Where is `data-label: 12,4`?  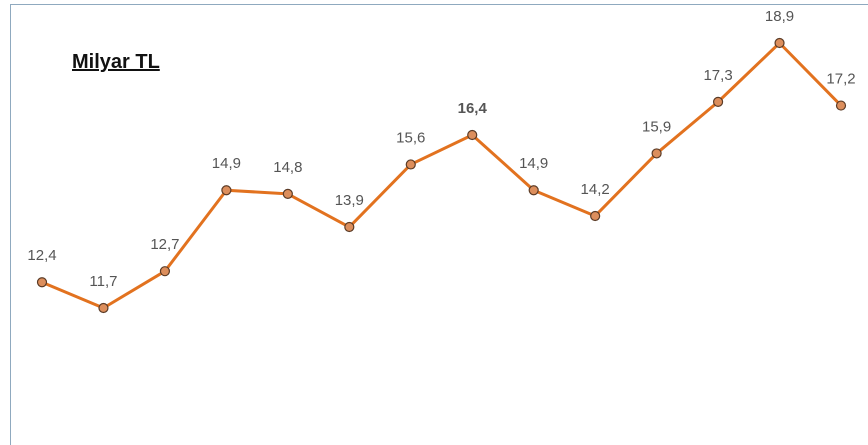 data-label: 12,4 is located at coordinates (41, 255).